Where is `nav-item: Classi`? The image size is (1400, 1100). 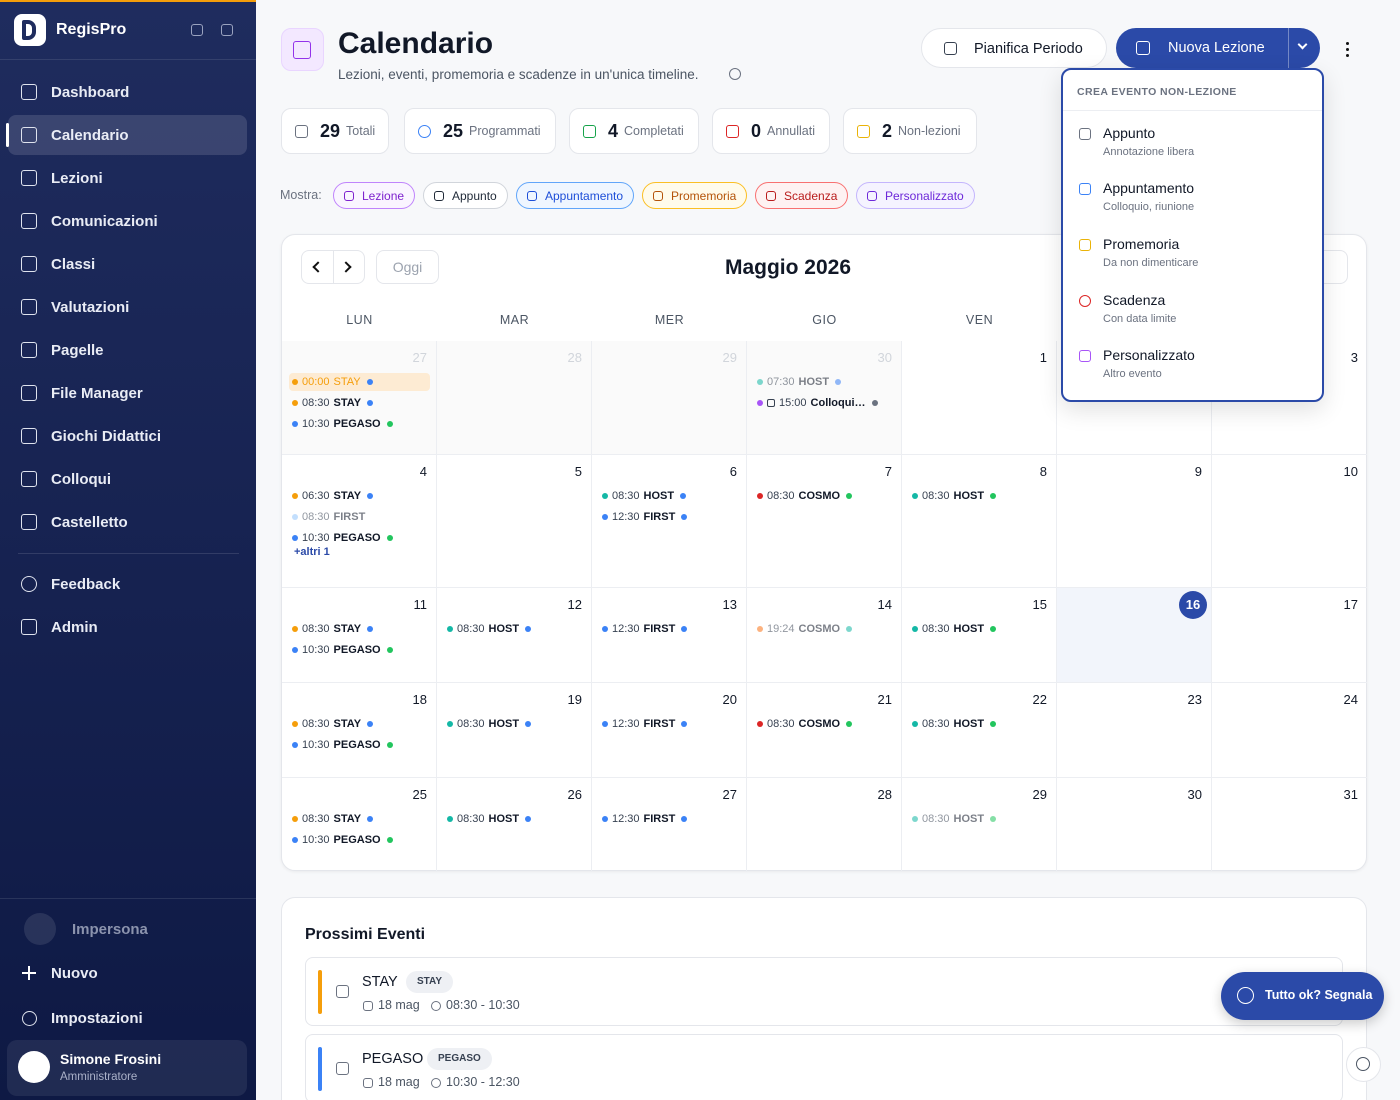
nav-item: Classi is located at coordinates (73, 264).